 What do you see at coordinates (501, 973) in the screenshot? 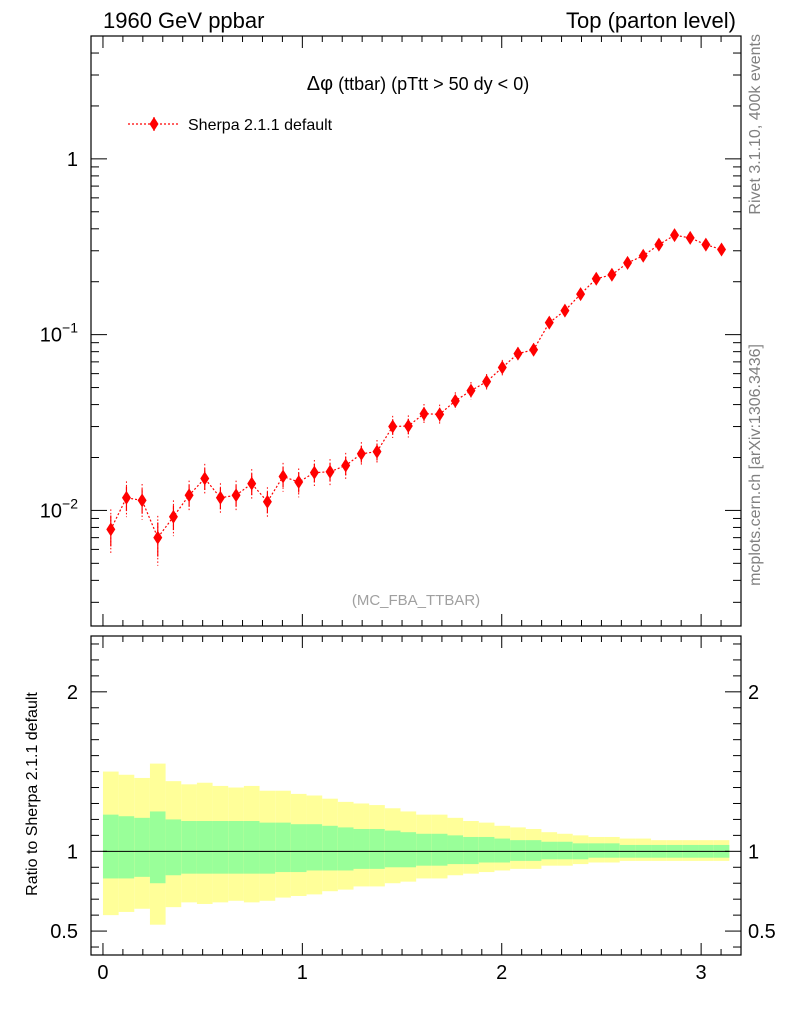
I see `x-tick-label: 2` at bounding box center [501, 973].